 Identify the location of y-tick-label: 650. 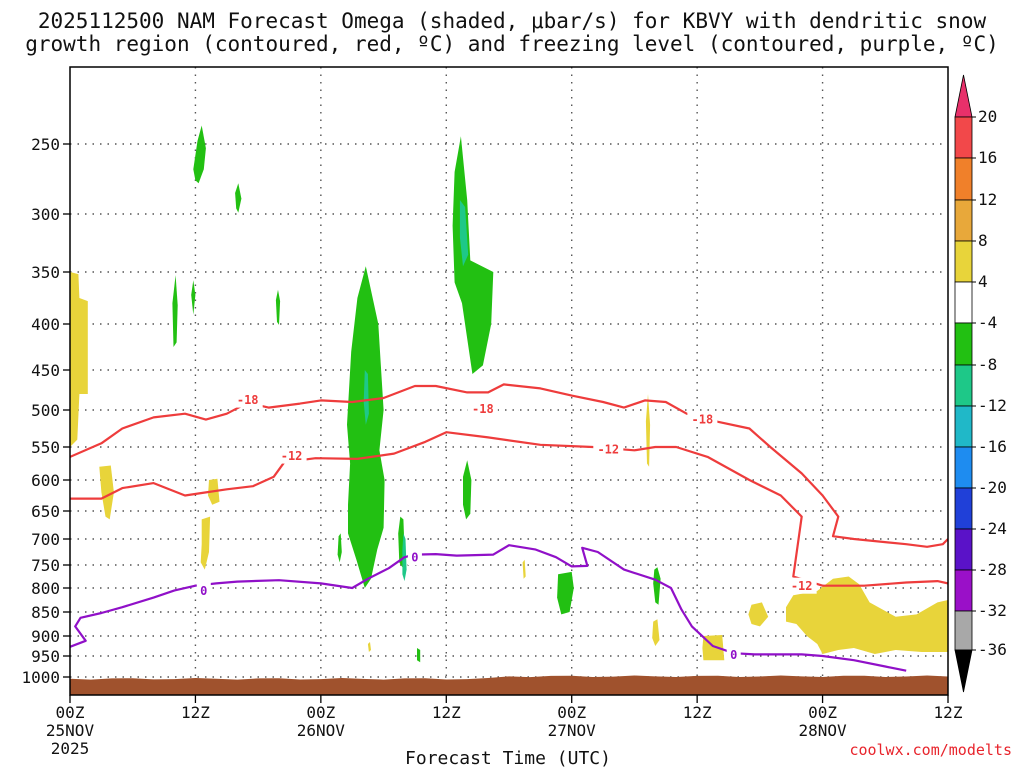
(45, 511).